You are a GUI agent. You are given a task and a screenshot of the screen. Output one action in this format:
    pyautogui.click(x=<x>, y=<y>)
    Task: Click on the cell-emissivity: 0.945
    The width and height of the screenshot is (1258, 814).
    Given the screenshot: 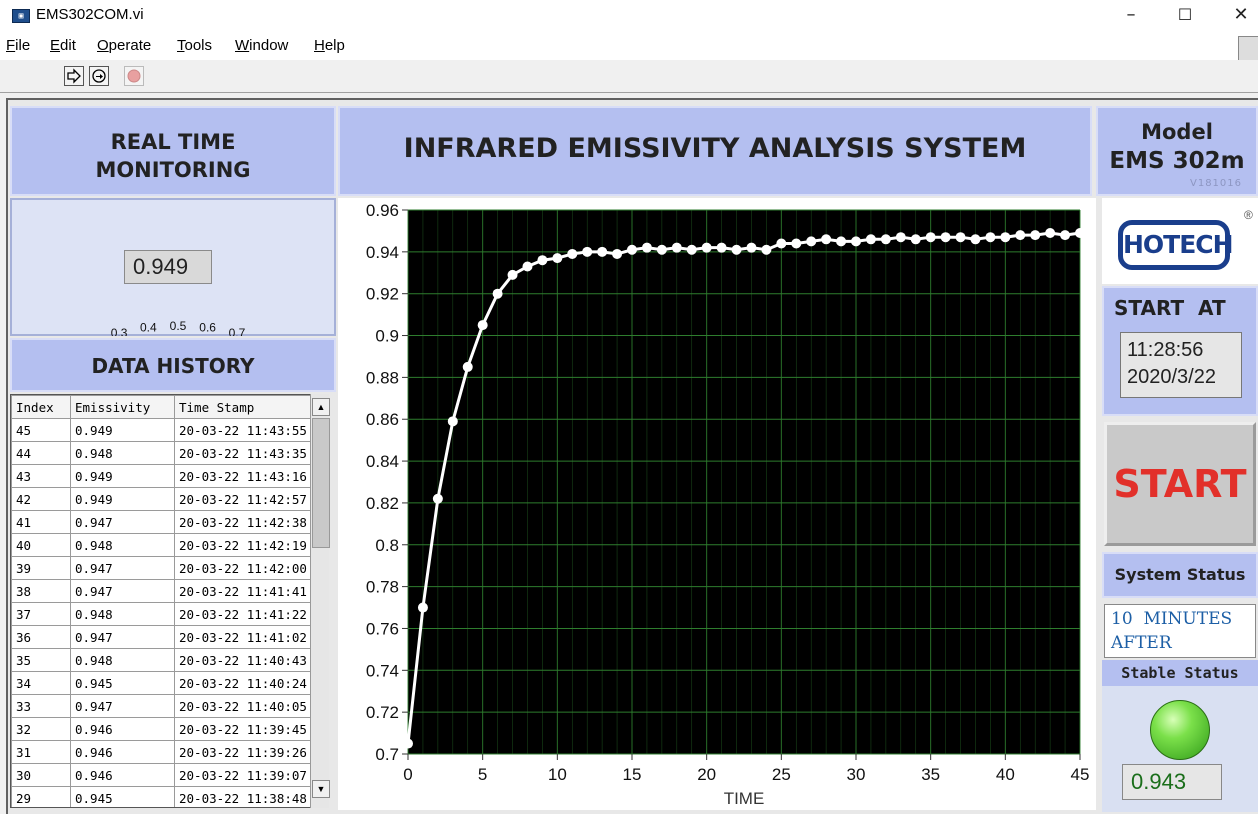 What is the action you would take?
    pyautogui.click(x=122, y=683)
    